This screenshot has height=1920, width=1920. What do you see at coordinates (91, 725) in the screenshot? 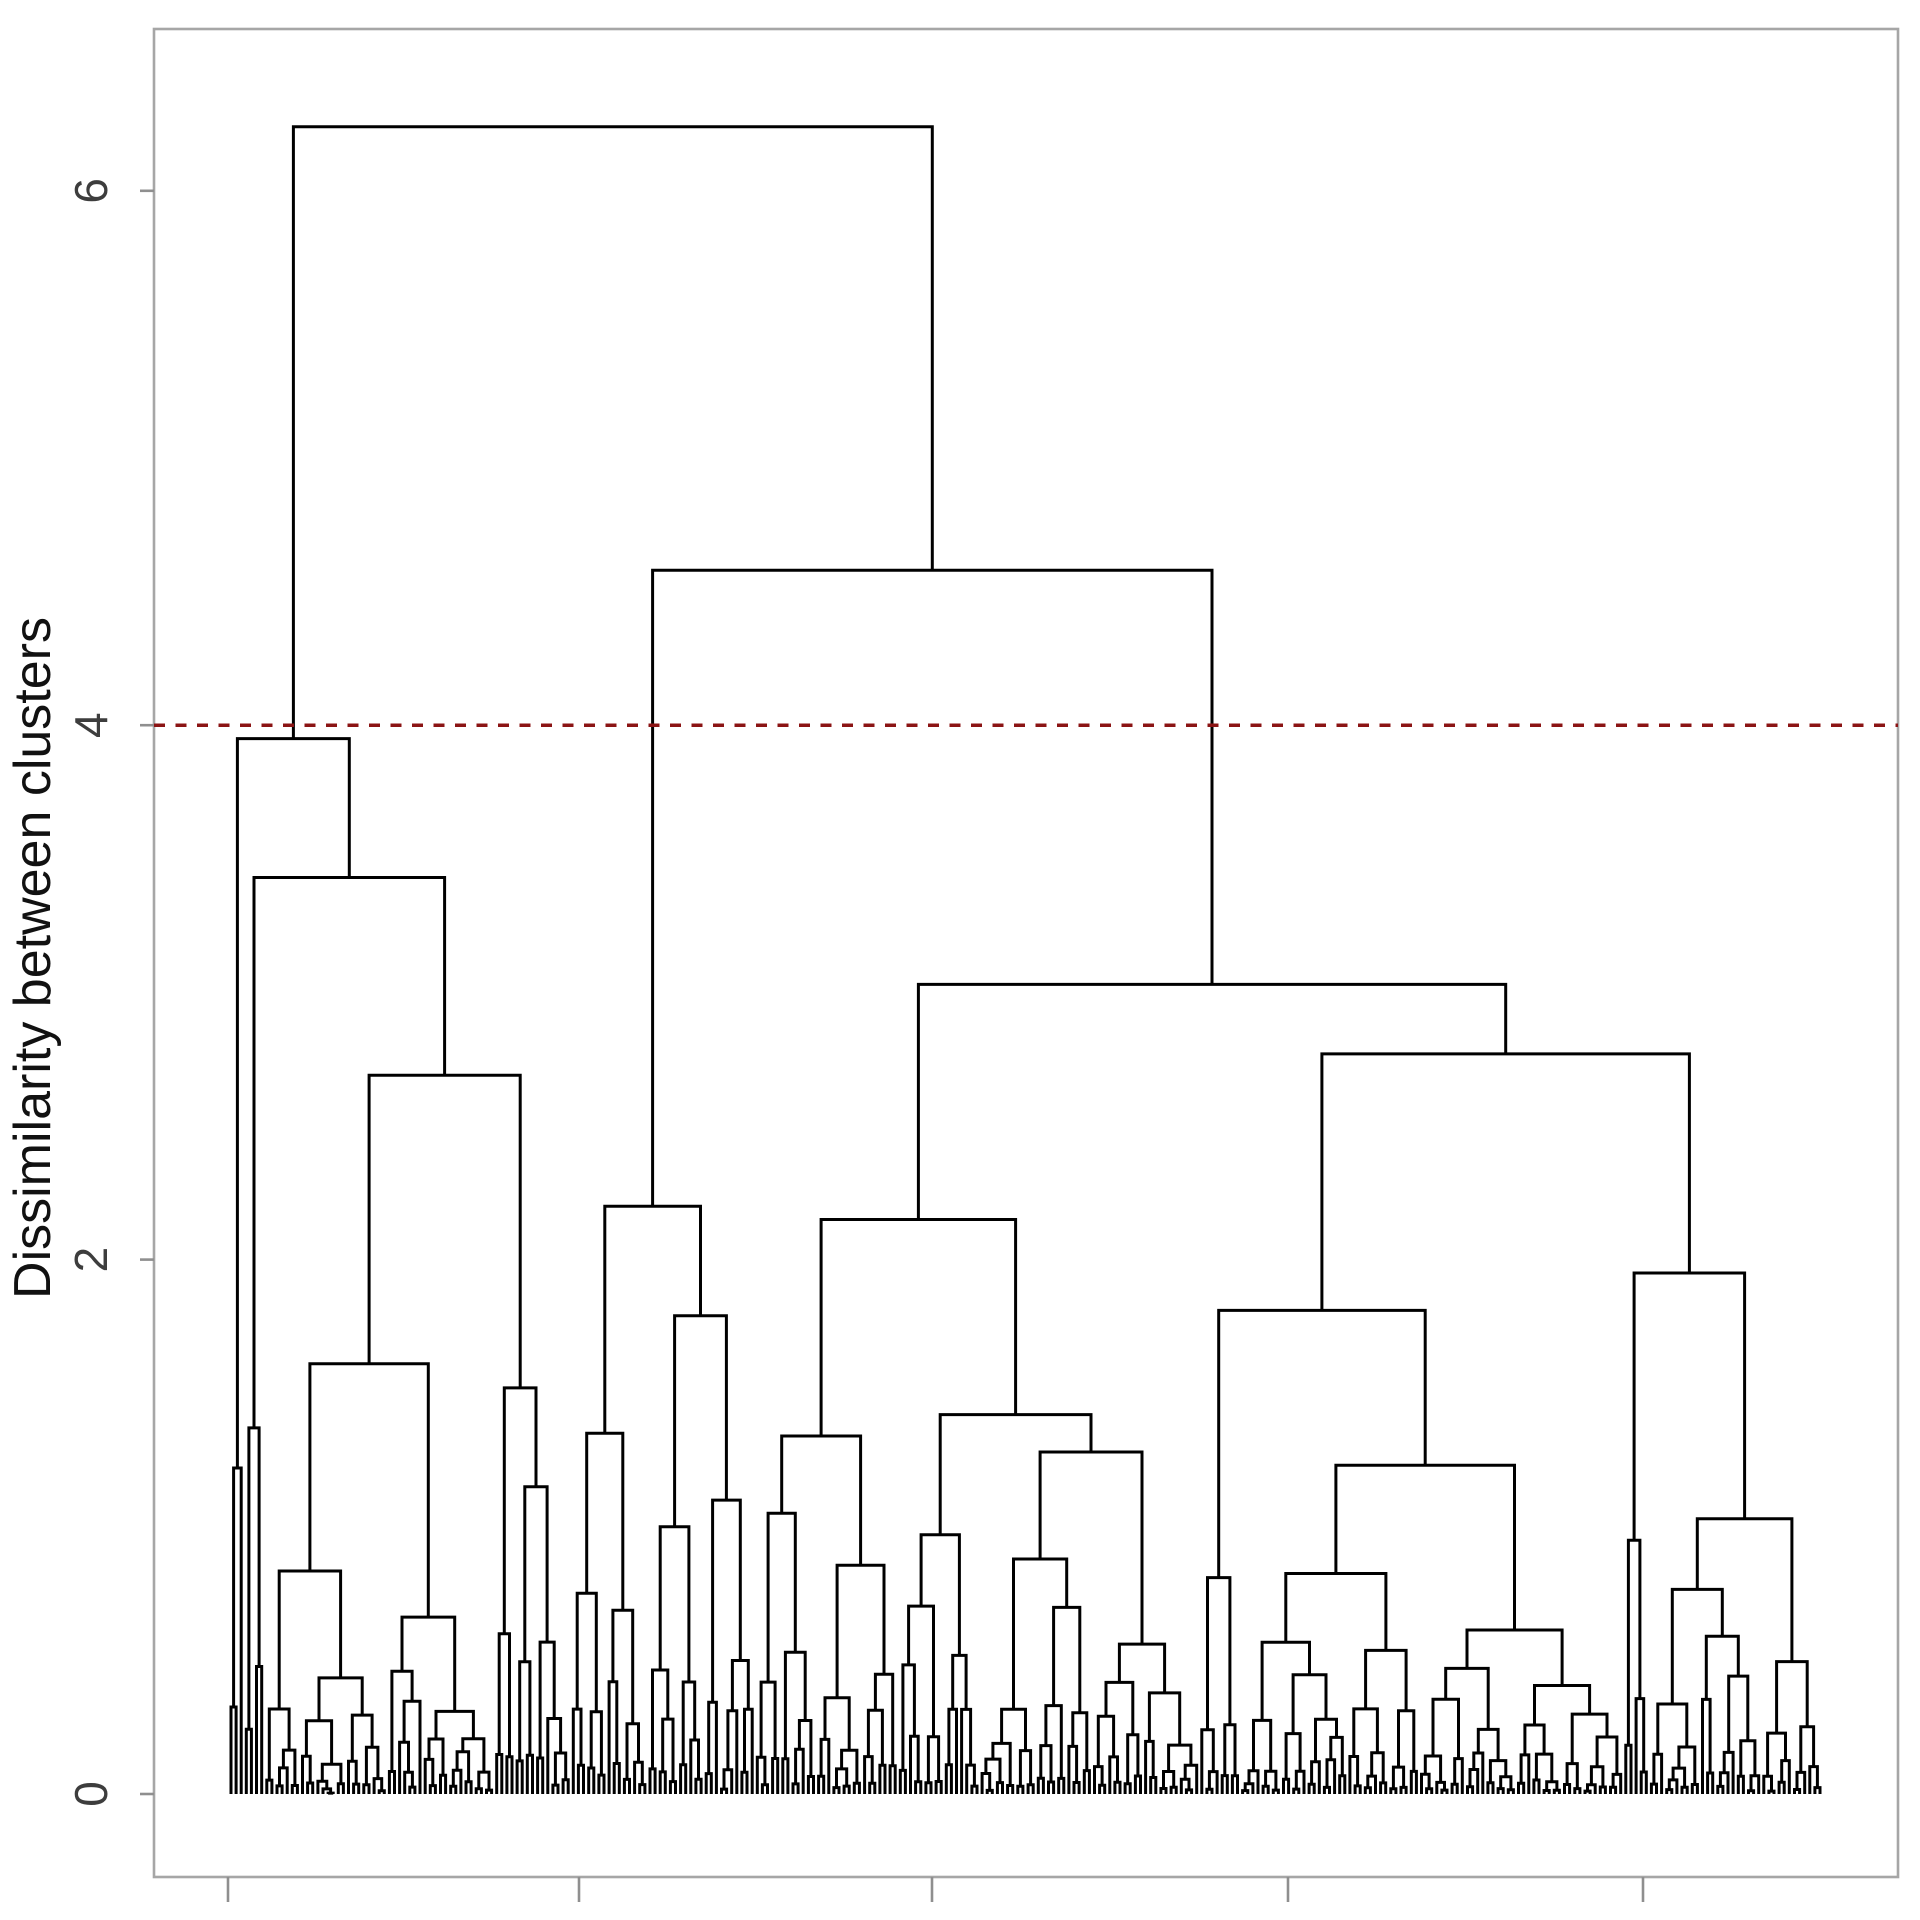
I see `y-tick-label: 4` at bounding box center [91, 725].